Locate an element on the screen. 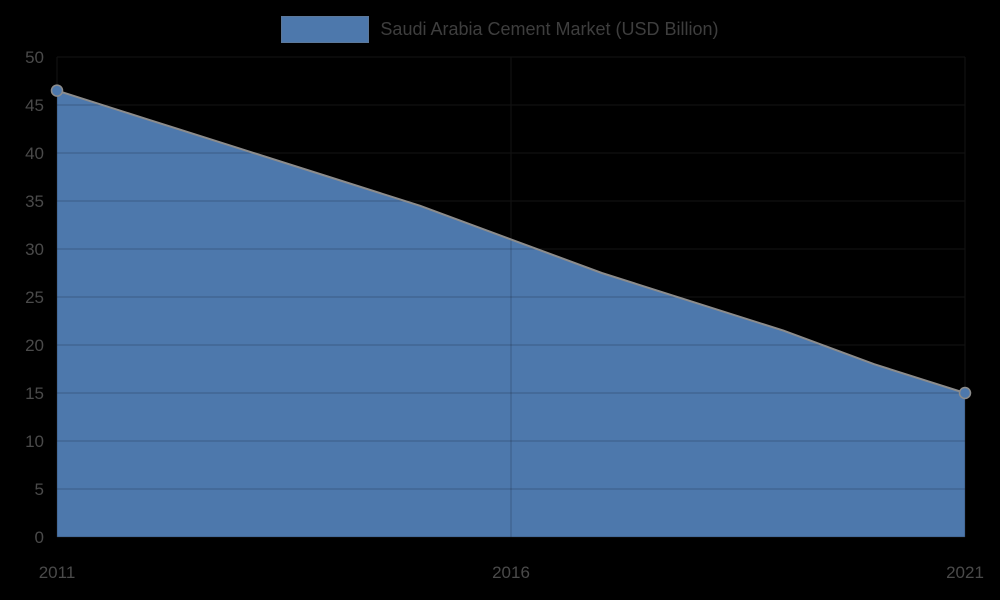 This screenshot has width=1000, height=600. y-axis-tick-label: 20 is located at coordinates (34, 345).